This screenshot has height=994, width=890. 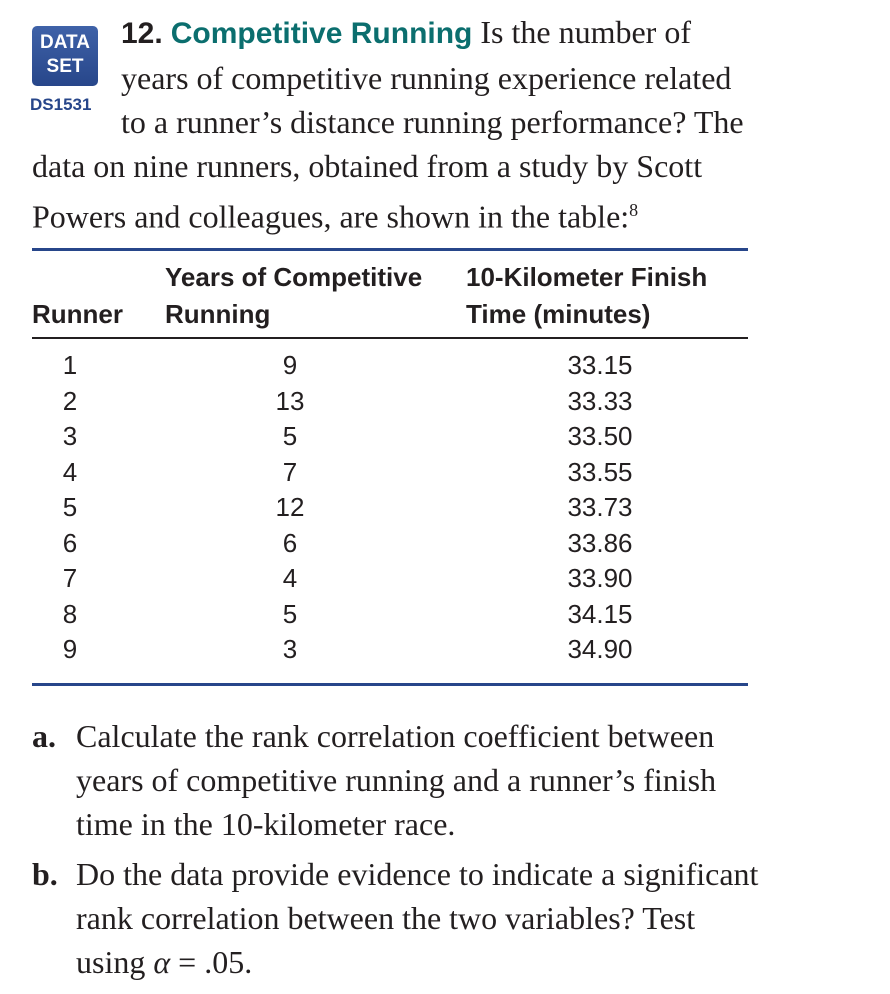 I want to click on cell-runner: 9, so click(x=70, y=649).